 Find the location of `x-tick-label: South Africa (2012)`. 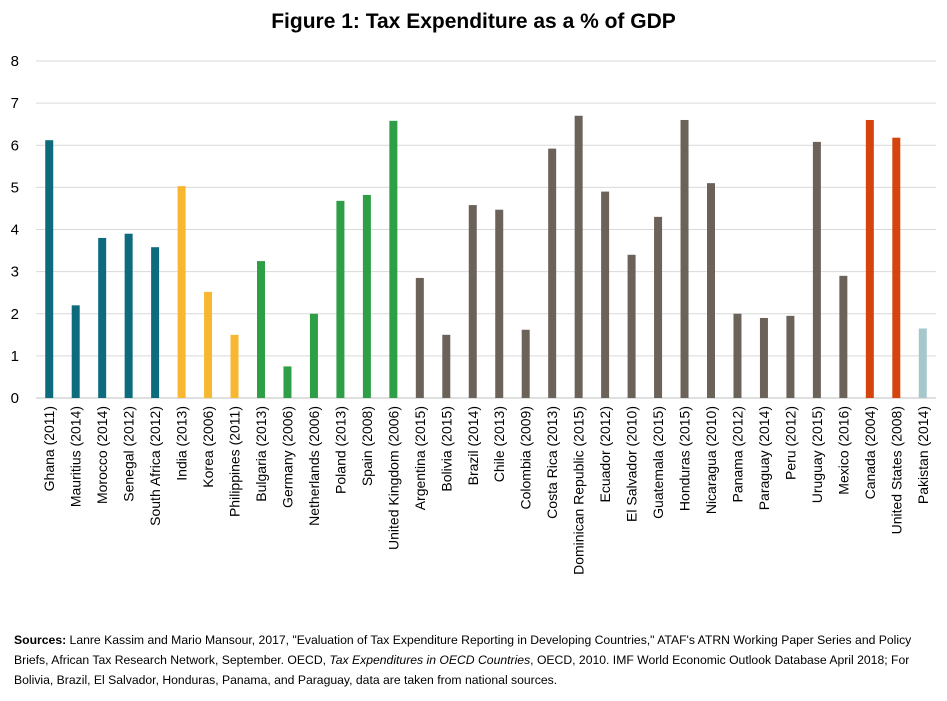

x-tick-label: South Africa (2012) is located at coordinates (155, 466).